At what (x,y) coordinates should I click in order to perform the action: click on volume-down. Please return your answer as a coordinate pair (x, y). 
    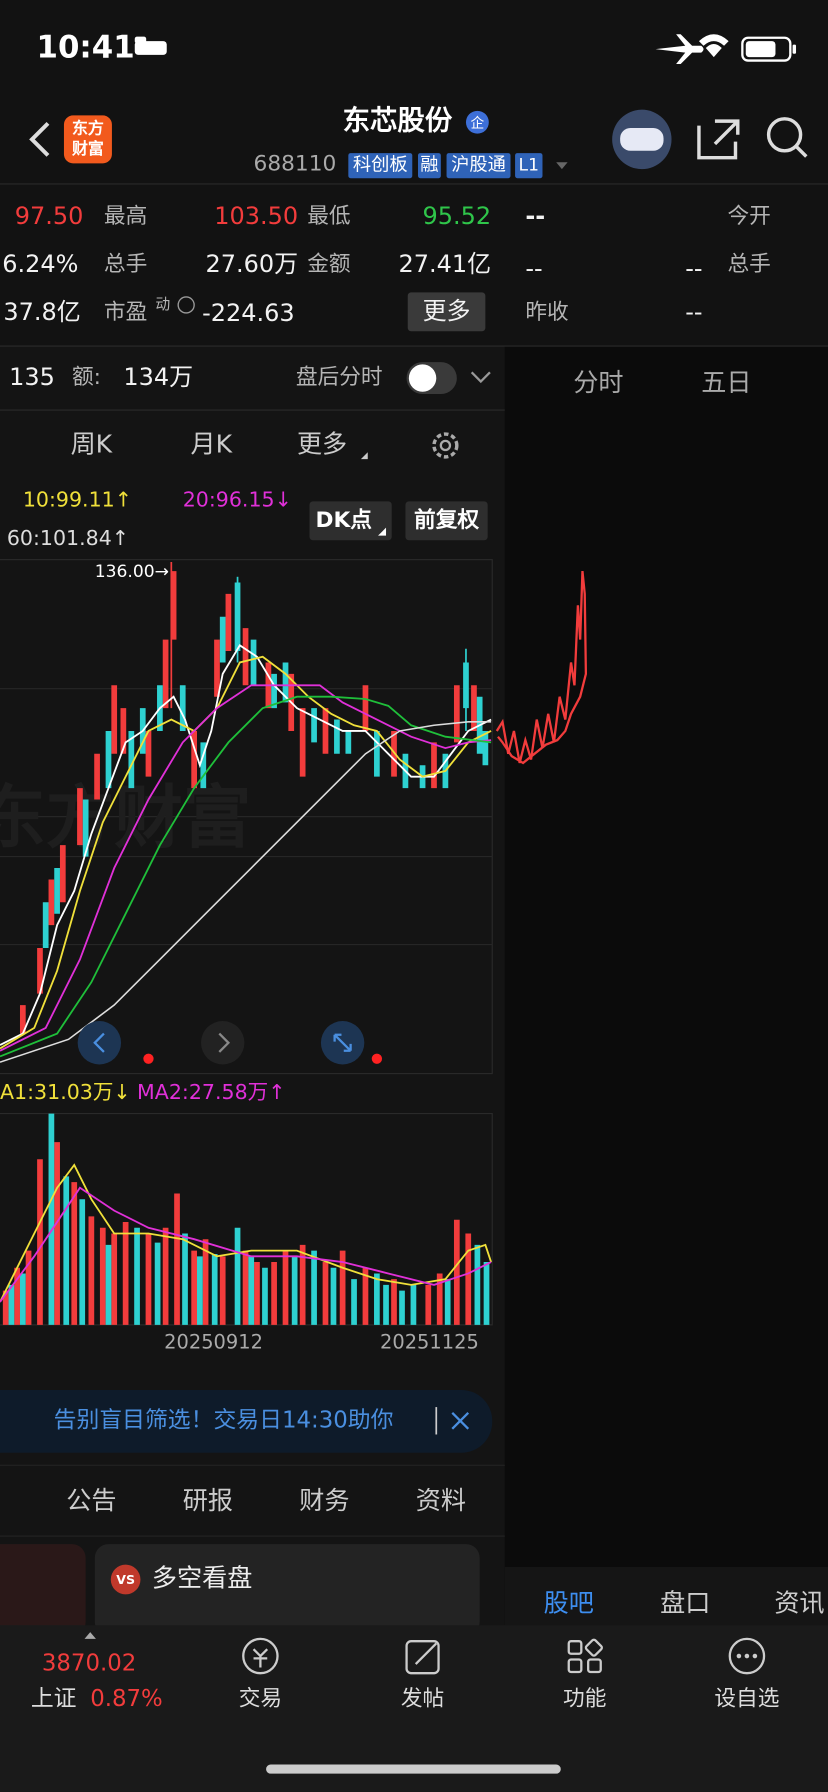
    Looking at the image, I should click on (249, 1219).